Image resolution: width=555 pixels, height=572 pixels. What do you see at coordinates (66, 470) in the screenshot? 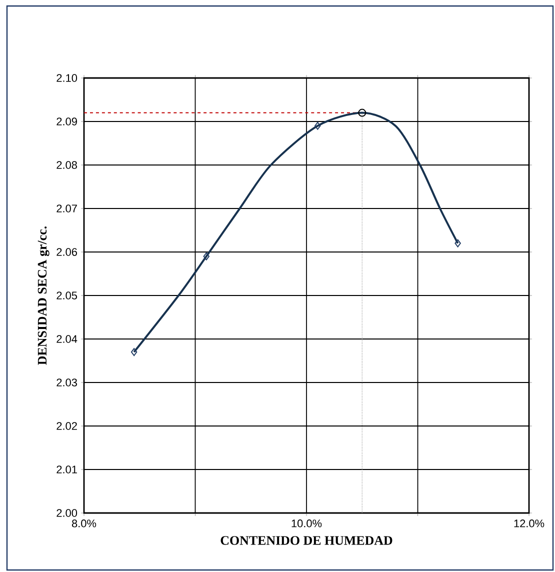
I see `y-tick-label: 2.01` at bounding box center [66, 470].